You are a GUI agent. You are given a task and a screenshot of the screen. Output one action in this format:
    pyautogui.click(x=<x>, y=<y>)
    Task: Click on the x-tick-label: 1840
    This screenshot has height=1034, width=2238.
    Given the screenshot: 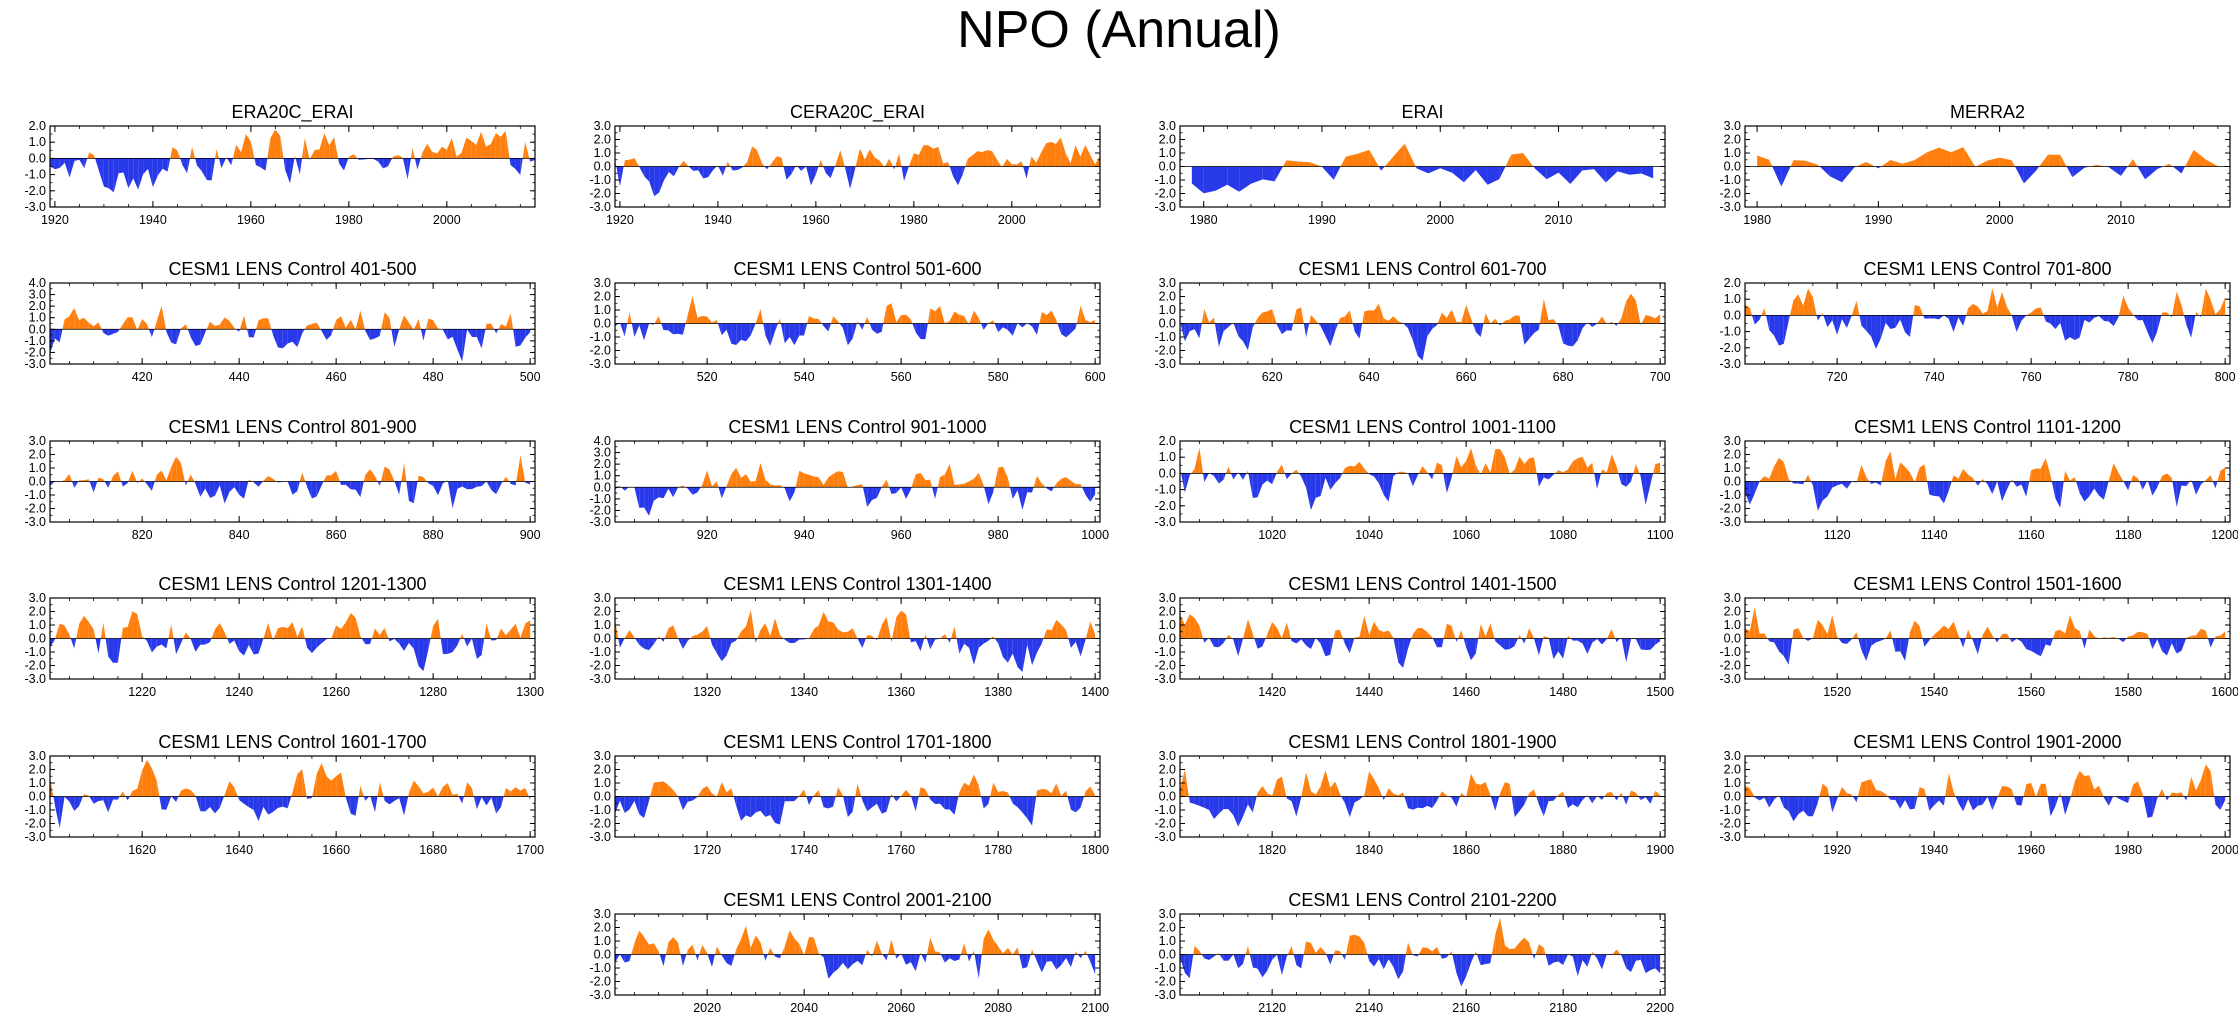 What is the action you would take?
    pyautogui.click(x=1369, y=850)
    